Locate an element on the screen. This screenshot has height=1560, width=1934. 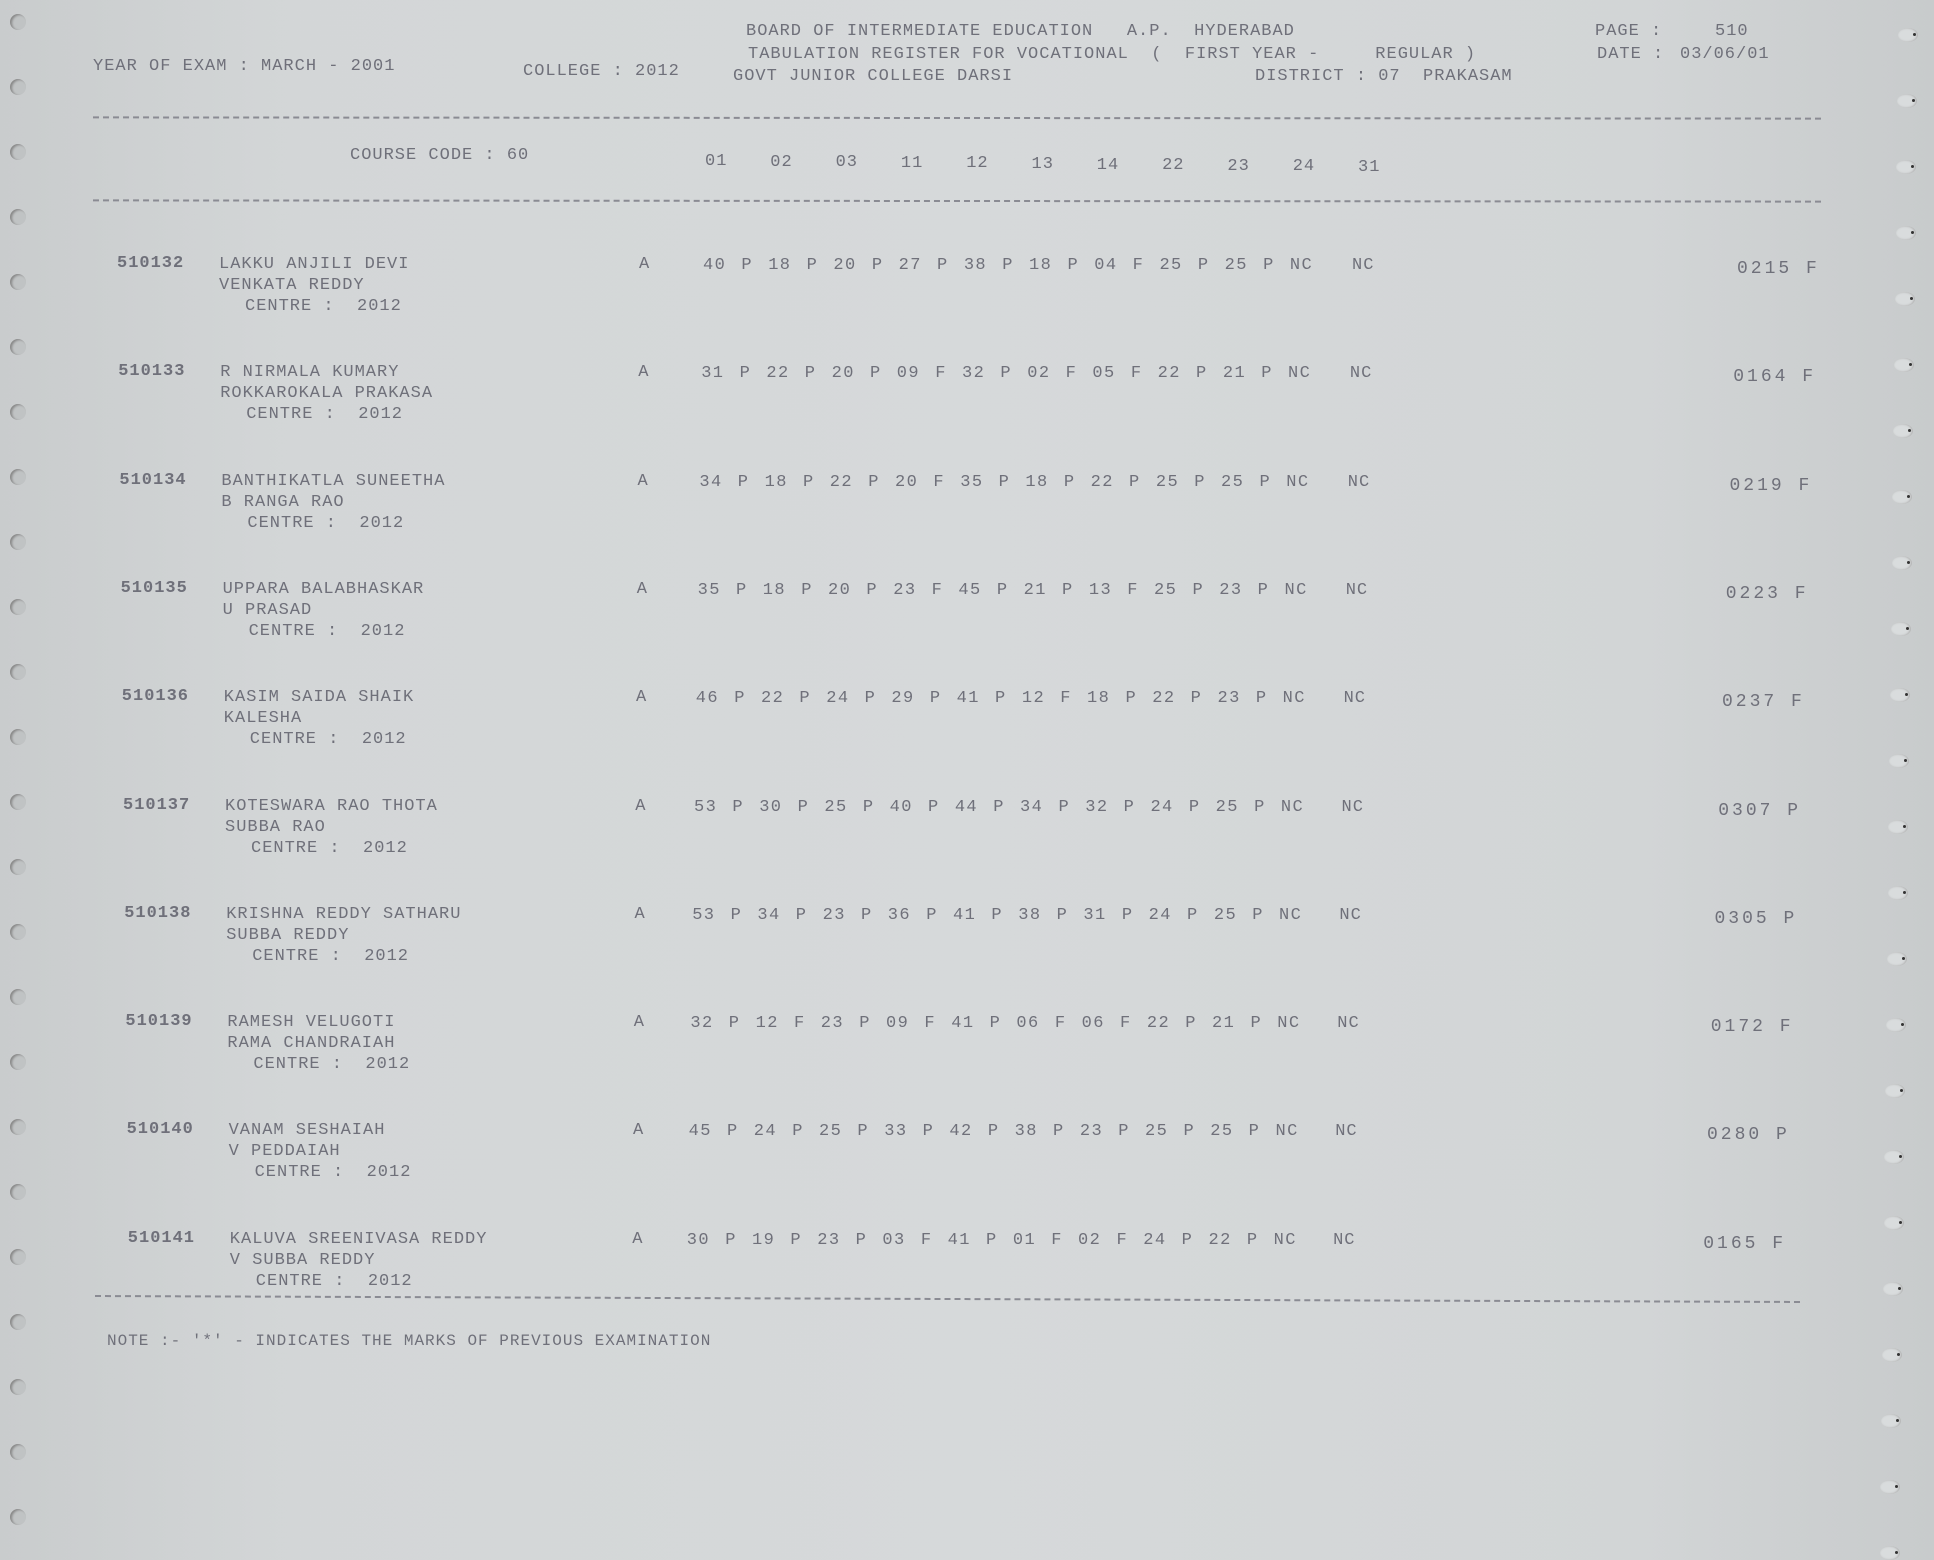
subject-code: 24 is located at coordinates (1304, 167).